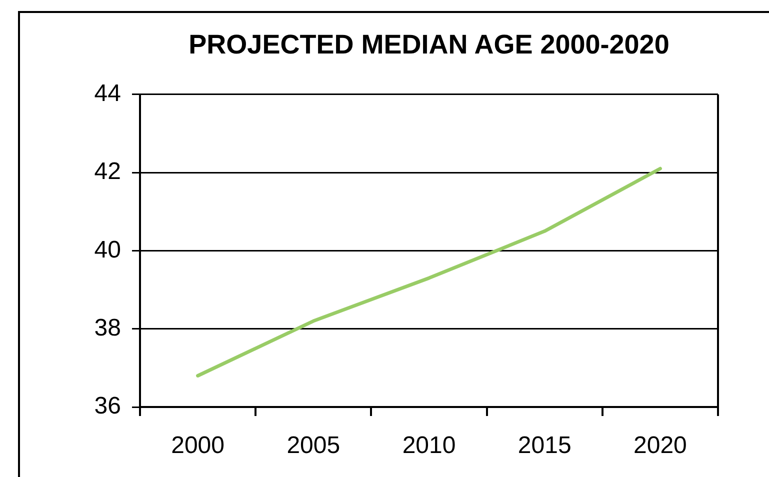 This screenshot has width=769, height=477. What do you see at coordinates (107, 406) in the screenshot?
I see `y-tick-label: 36` at bounding box center [107, 406].